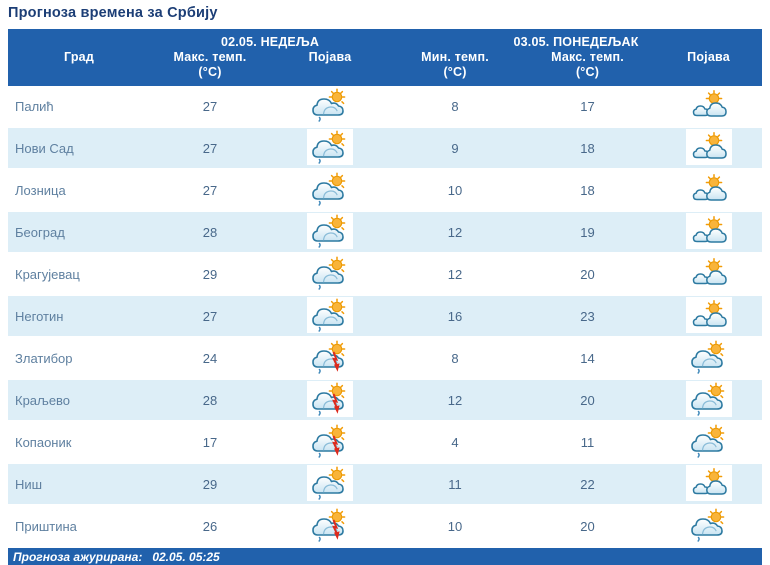 The image size is (770, 565). I want to click on day1-max-cell: 24, so click(210, 358).